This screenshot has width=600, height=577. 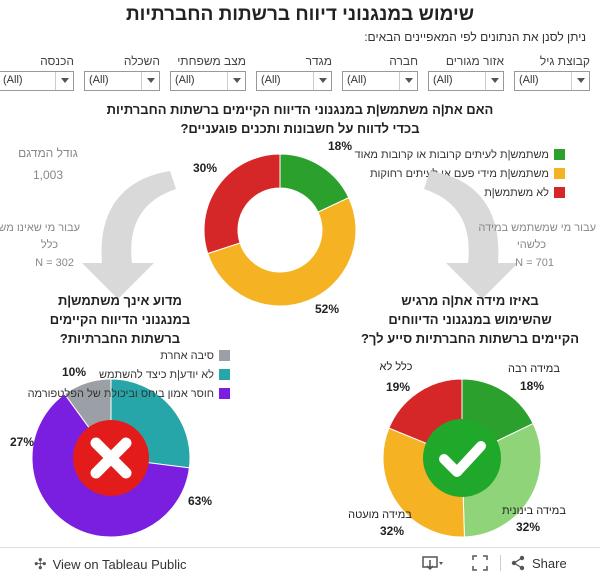 I want to click on filter-label: קבוצת גיל, so click(x=564, y=61).